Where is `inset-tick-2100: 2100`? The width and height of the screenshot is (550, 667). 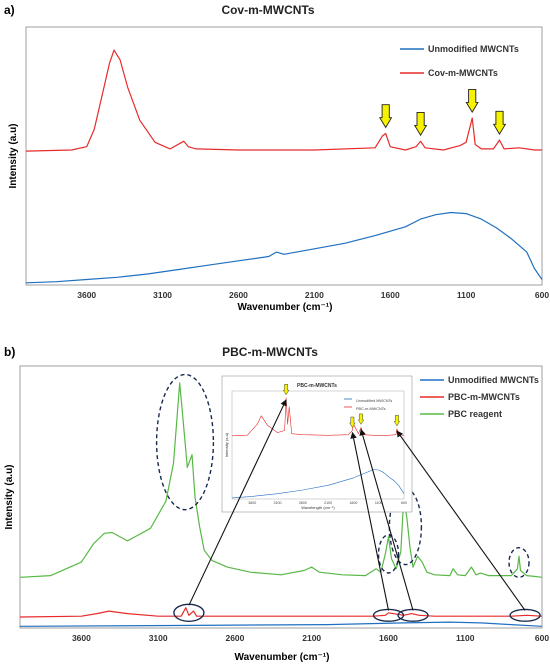 inset-tick-2100: 2100 is located at coordinates (328, 503).